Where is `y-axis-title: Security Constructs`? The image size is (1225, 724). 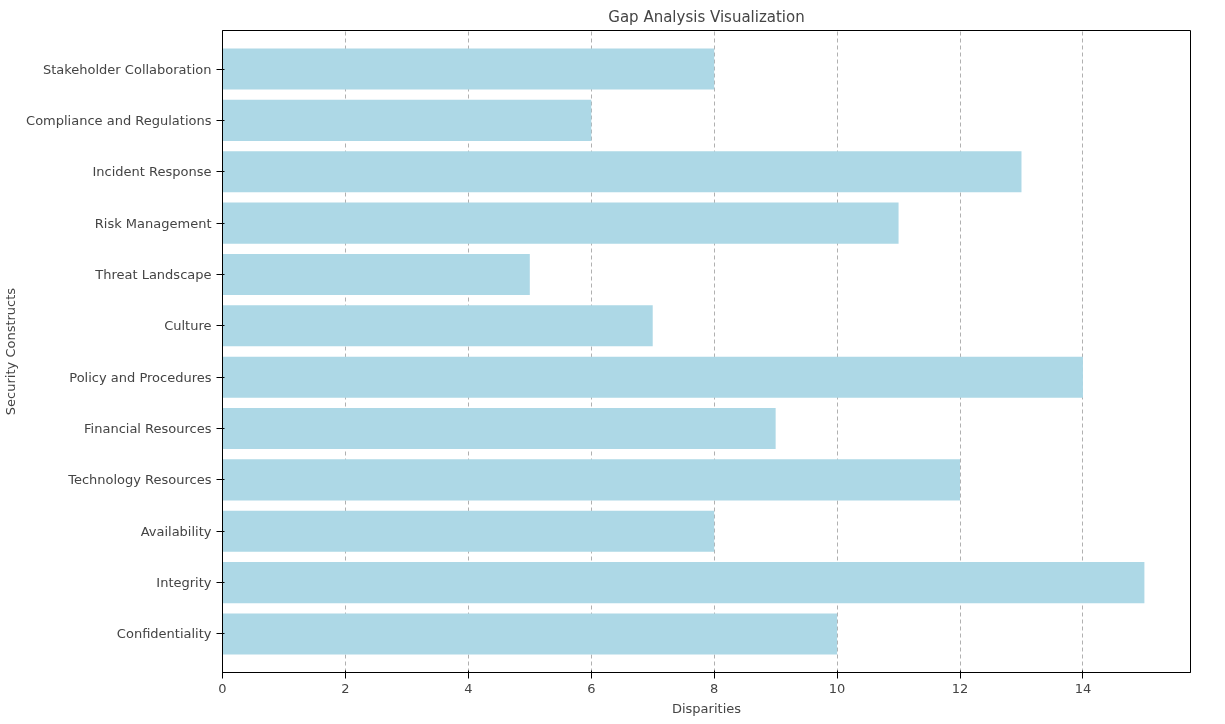 y-axis-title: Security Constructs is located at coordinates (11, 351).